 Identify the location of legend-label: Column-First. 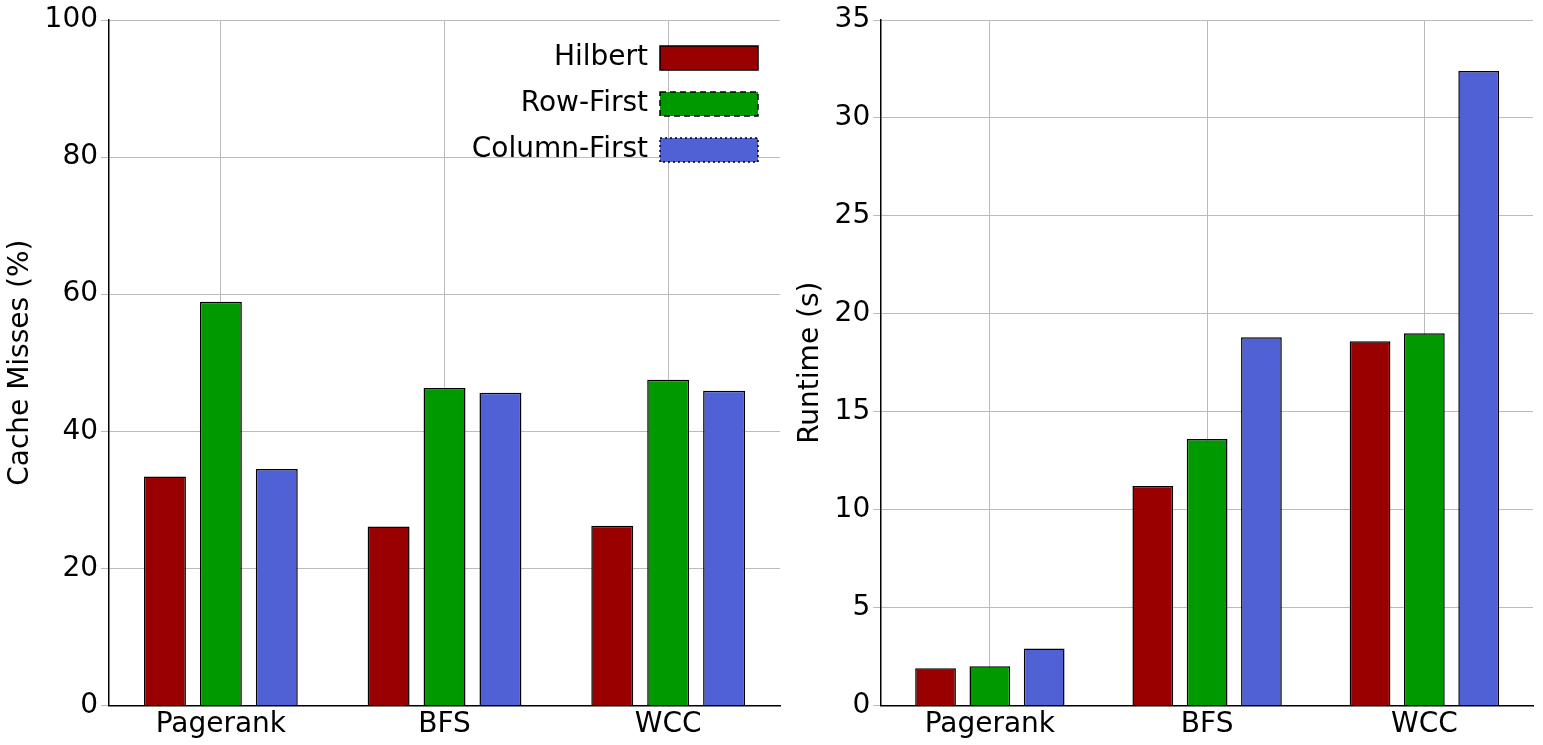
(560, 148).